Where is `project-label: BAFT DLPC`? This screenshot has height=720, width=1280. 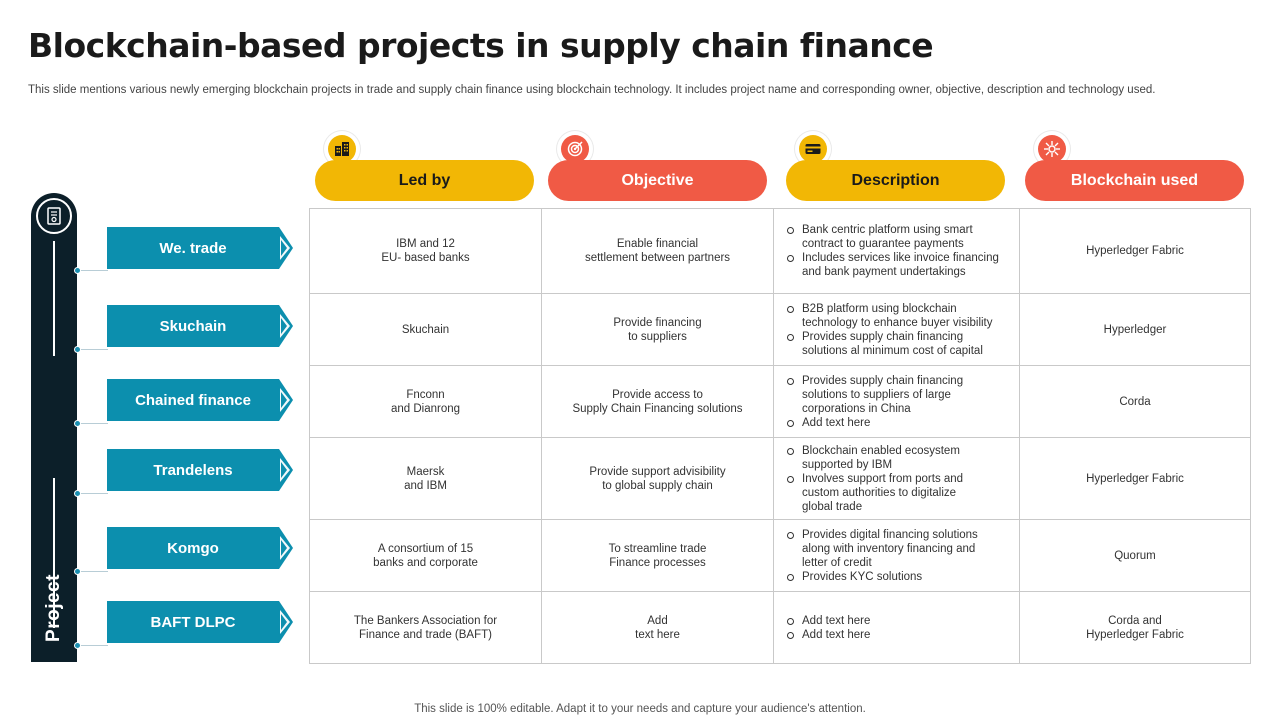
project-label: BAFT DLPC is located at coordinates (200, 622).